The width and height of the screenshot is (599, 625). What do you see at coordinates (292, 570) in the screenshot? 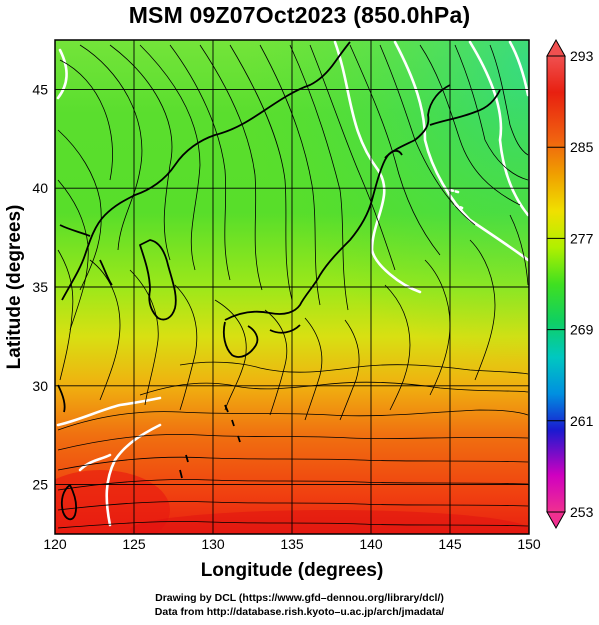
I see `x-axis-title: Longitude (degrees)` at bounding box center [292, 570].